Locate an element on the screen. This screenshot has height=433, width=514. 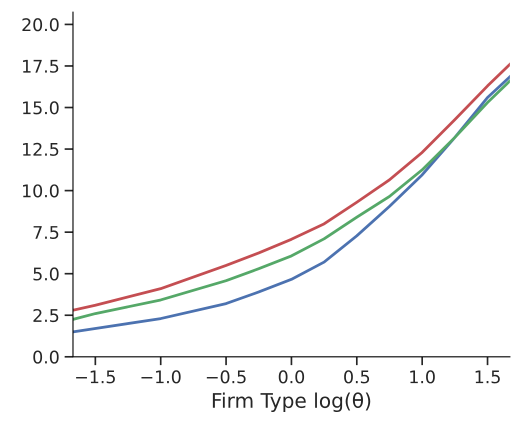
y-tick-label: 2.5 is located at coordinates (45, 315).